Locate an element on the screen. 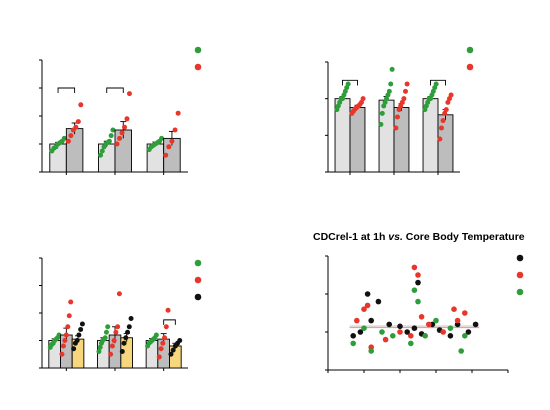  panel-f: CDCrel-1 at 1h vs. Core Body Temperature is located at coordinates (419, 302).